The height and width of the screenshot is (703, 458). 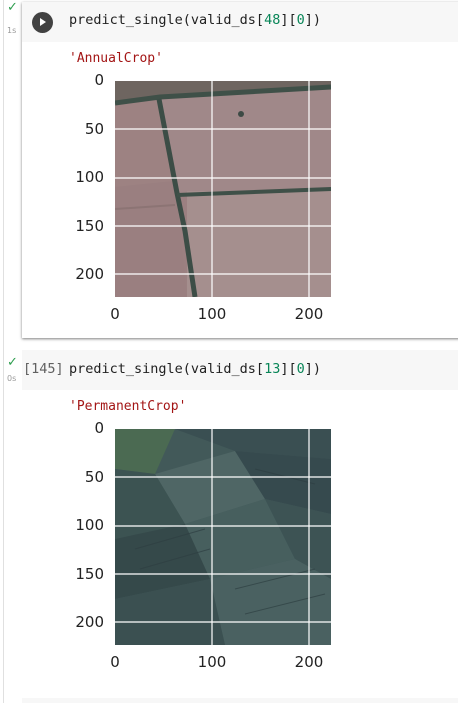 What do you see at coordinates (116, 58) in the screenshot?
I see `output-label: 'AnnualCrop'` at bounding box center [116, 58].